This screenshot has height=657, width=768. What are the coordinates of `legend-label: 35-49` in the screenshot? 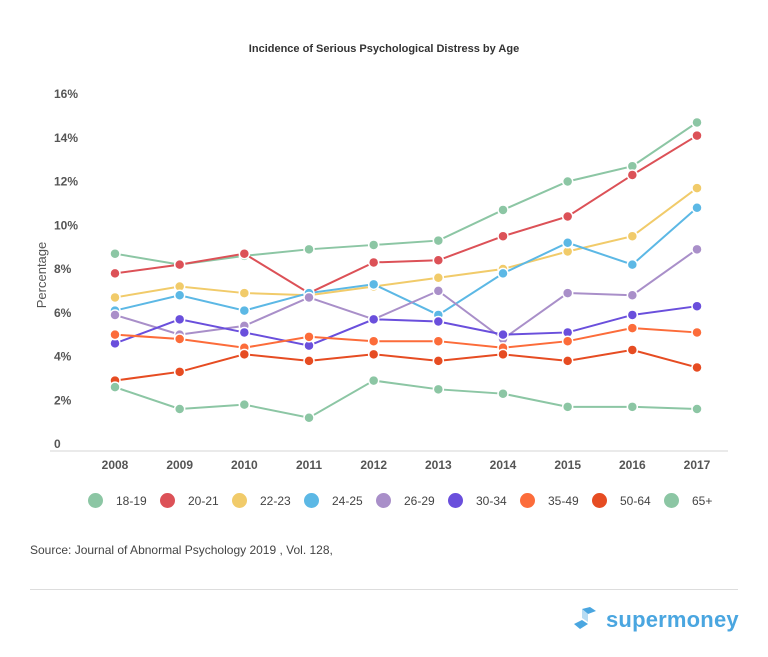 It's located at (563, 500).